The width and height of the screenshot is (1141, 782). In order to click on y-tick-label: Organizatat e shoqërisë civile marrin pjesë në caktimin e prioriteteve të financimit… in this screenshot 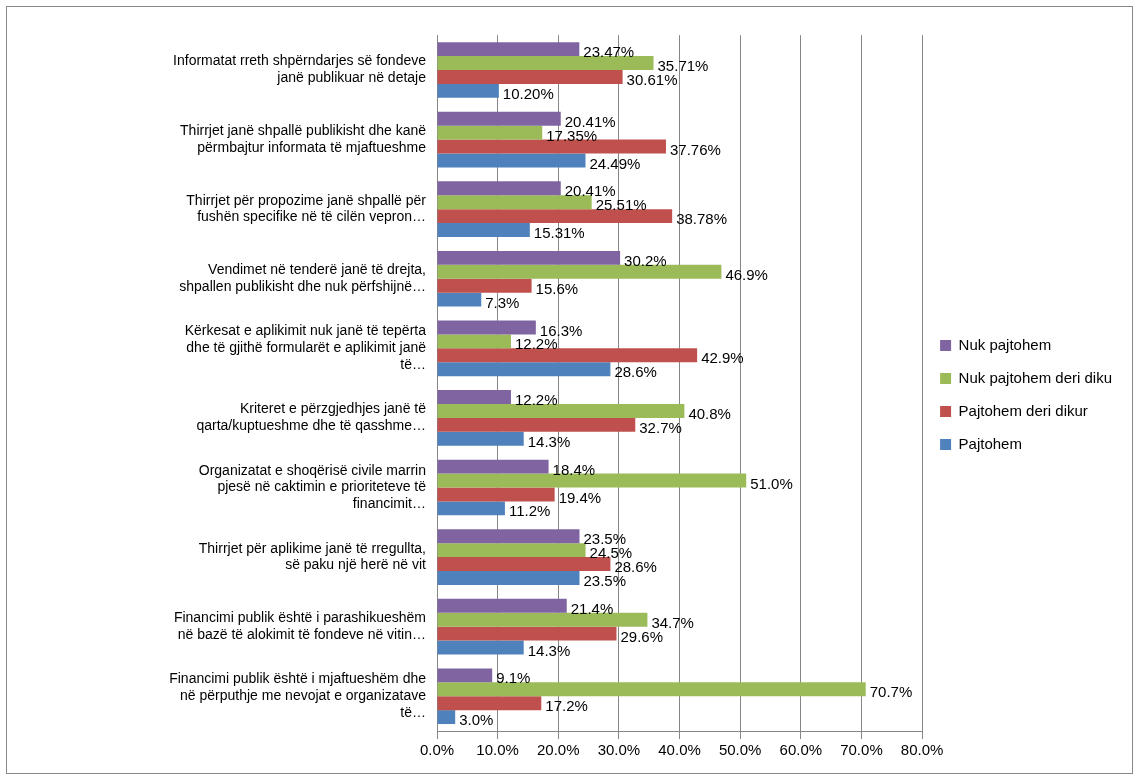, I will do `click(312, 486)`.